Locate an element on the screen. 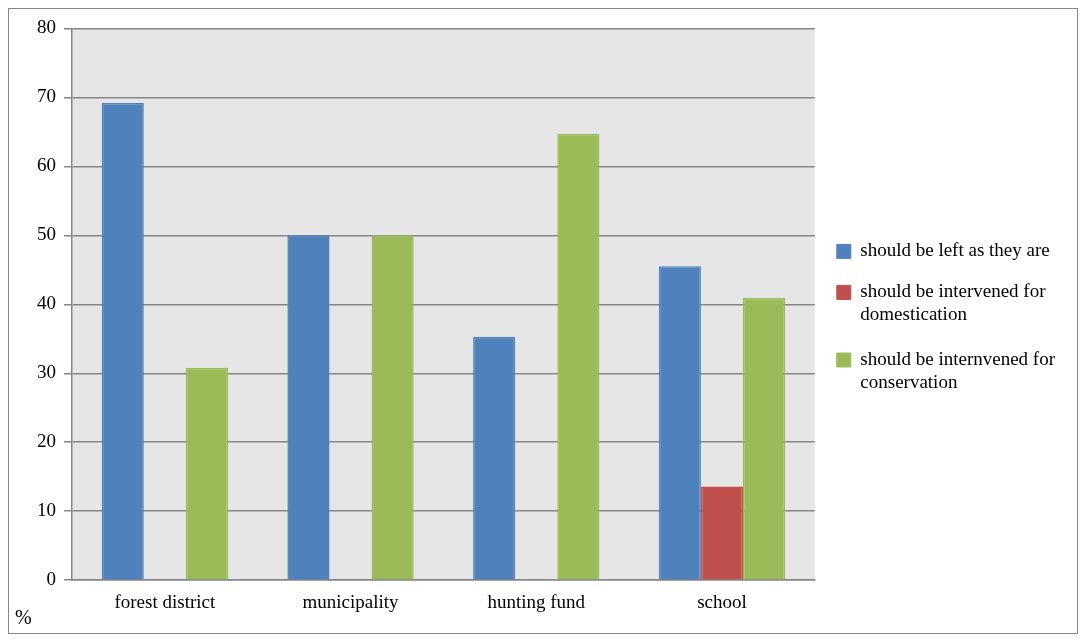 The width and height of the screenshot is (1088, 644). y-tick-label: 30 is located at coordinates (46, 372).